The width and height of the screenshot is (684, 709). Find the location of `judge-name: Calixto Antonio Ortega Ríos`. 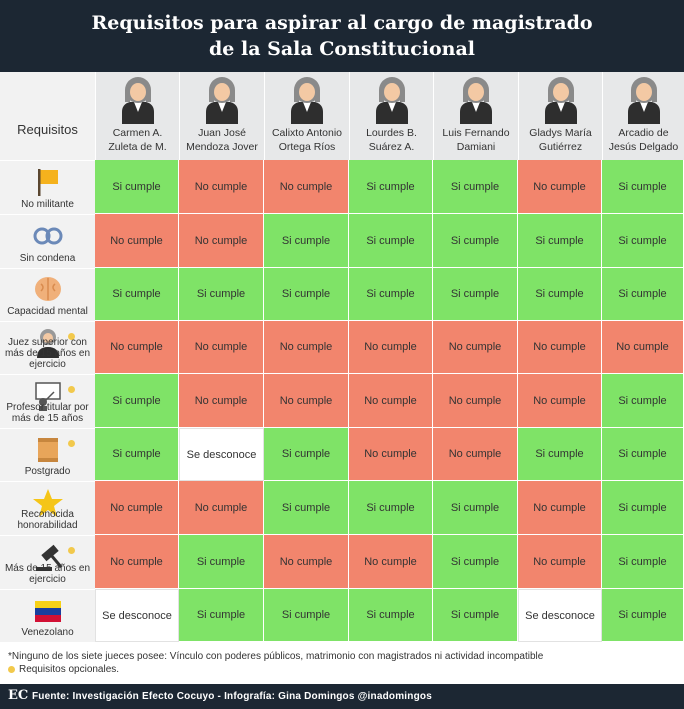

judge-name: Calixto Antonio Ortega Ríos is located at coordinates (307, 140).